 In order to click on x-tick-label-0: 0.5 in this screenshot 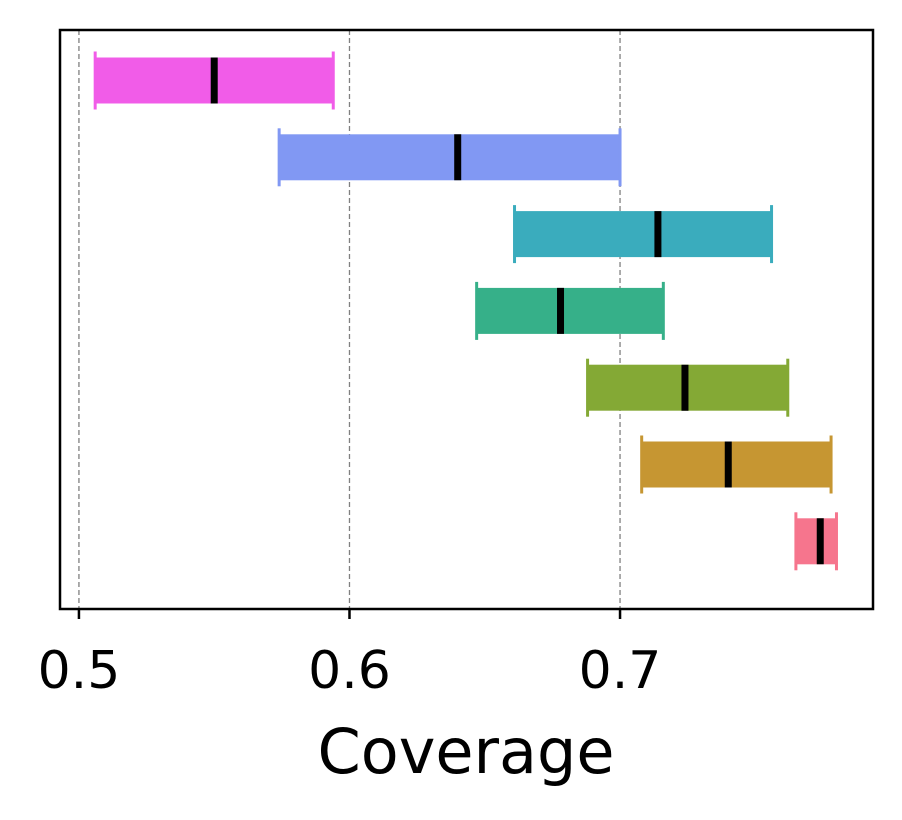, I will do `click(79, 671)`.